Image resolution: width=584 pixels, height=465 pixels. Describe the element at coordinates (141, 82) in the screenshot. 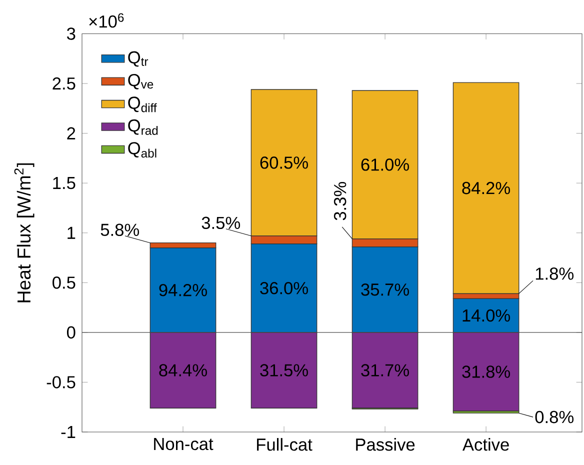

I see `legend-label: Q$_{ve}$` at that location.